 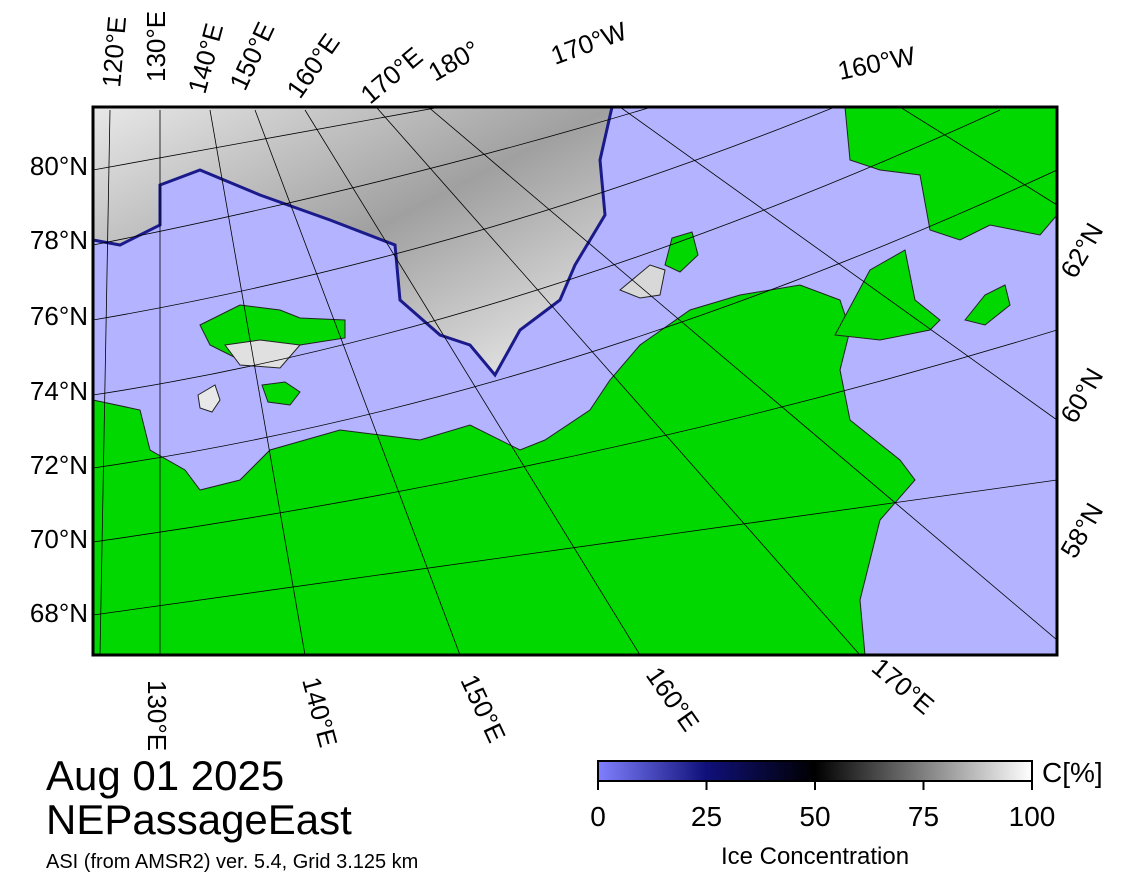 I want to click on colorbar-unit: C[%], so click(x=1072, y=772).